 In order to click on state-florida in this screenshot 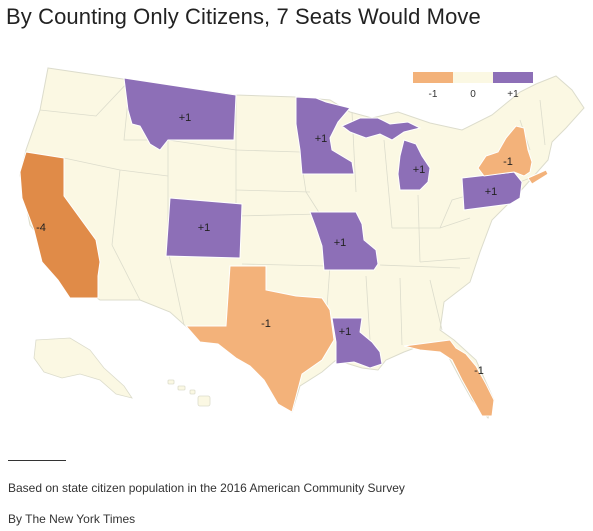, I will do `click(449, 378)`.